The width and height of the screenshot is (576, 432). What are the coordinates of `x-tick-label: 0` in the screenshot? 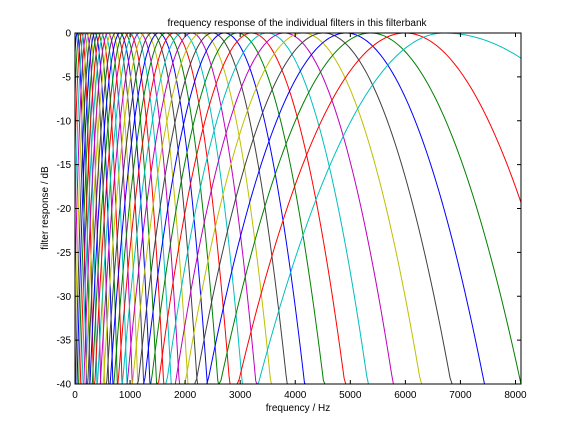 It's located at (75, 395).